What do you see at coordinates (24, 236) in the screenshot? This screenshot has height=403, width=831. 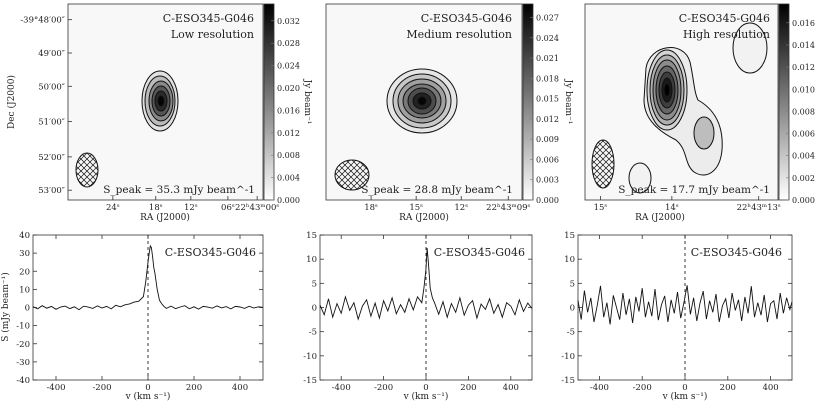 I see `y-tick-label: 40` at bounding box center [24, 236].